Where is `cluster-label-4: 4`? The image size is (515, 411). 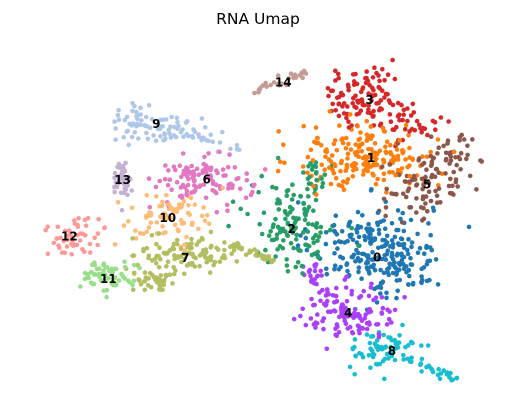
cluster-label-4: 4 is located at coordinates (348, 313).